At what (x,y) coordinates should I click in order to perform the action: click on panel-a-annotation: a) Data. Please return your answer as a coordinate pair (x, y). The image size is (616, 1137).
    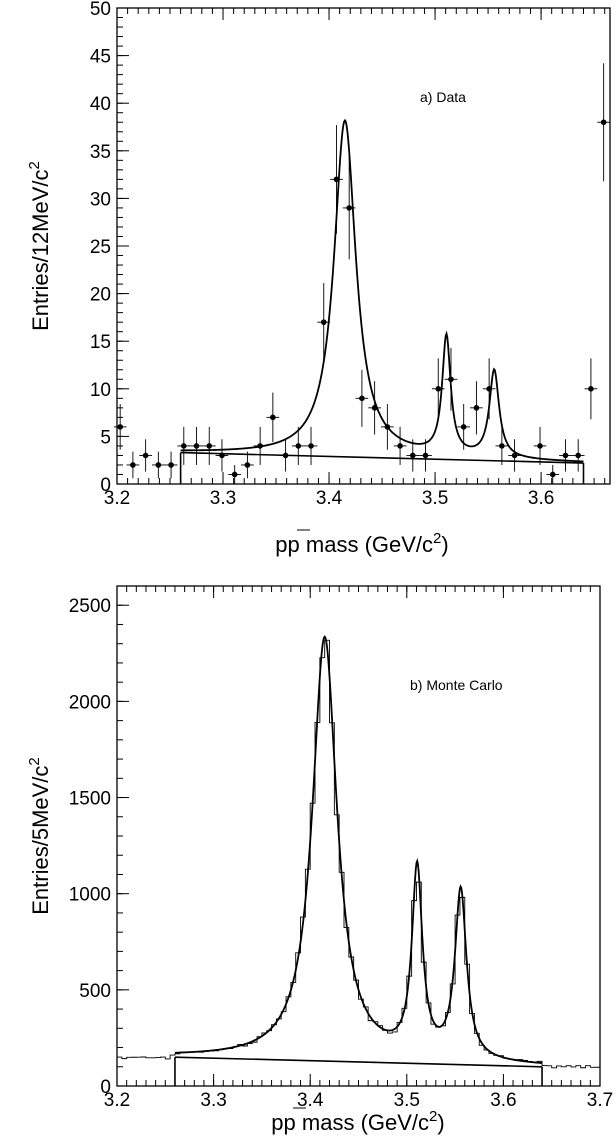
    Looking at the image, I should click on (443, 97).